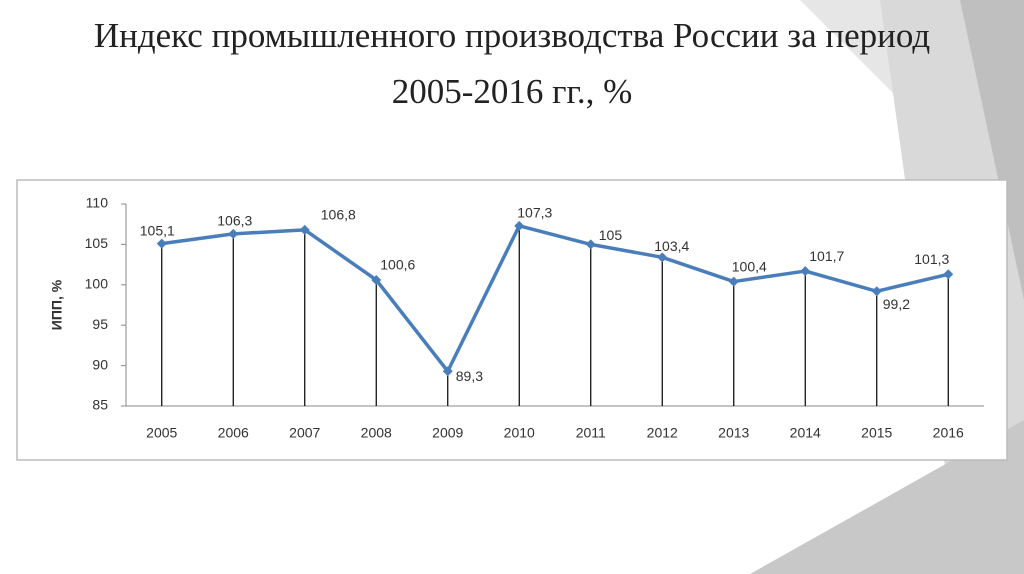 The width and height of the screenshot is (1024, 574). I want to click on y-axis-label: ИПП, %, so click(57, 304).